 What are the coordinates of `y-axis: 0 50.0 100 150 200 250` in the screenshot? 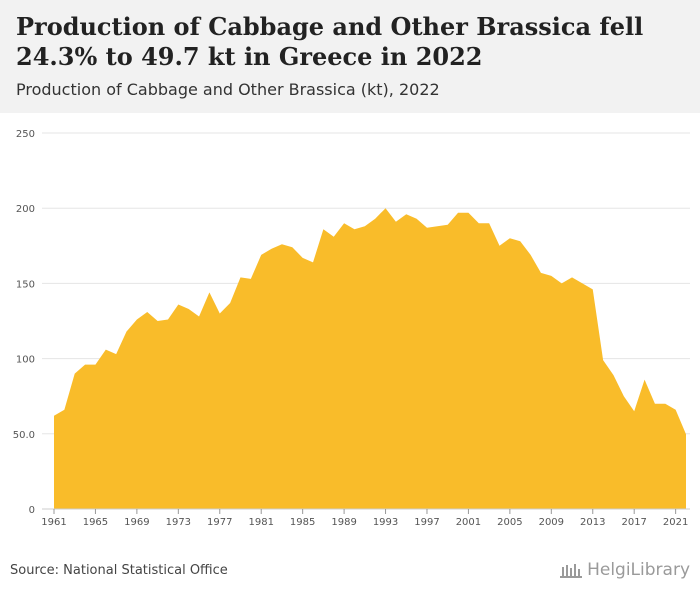 It's located at (24, 322).